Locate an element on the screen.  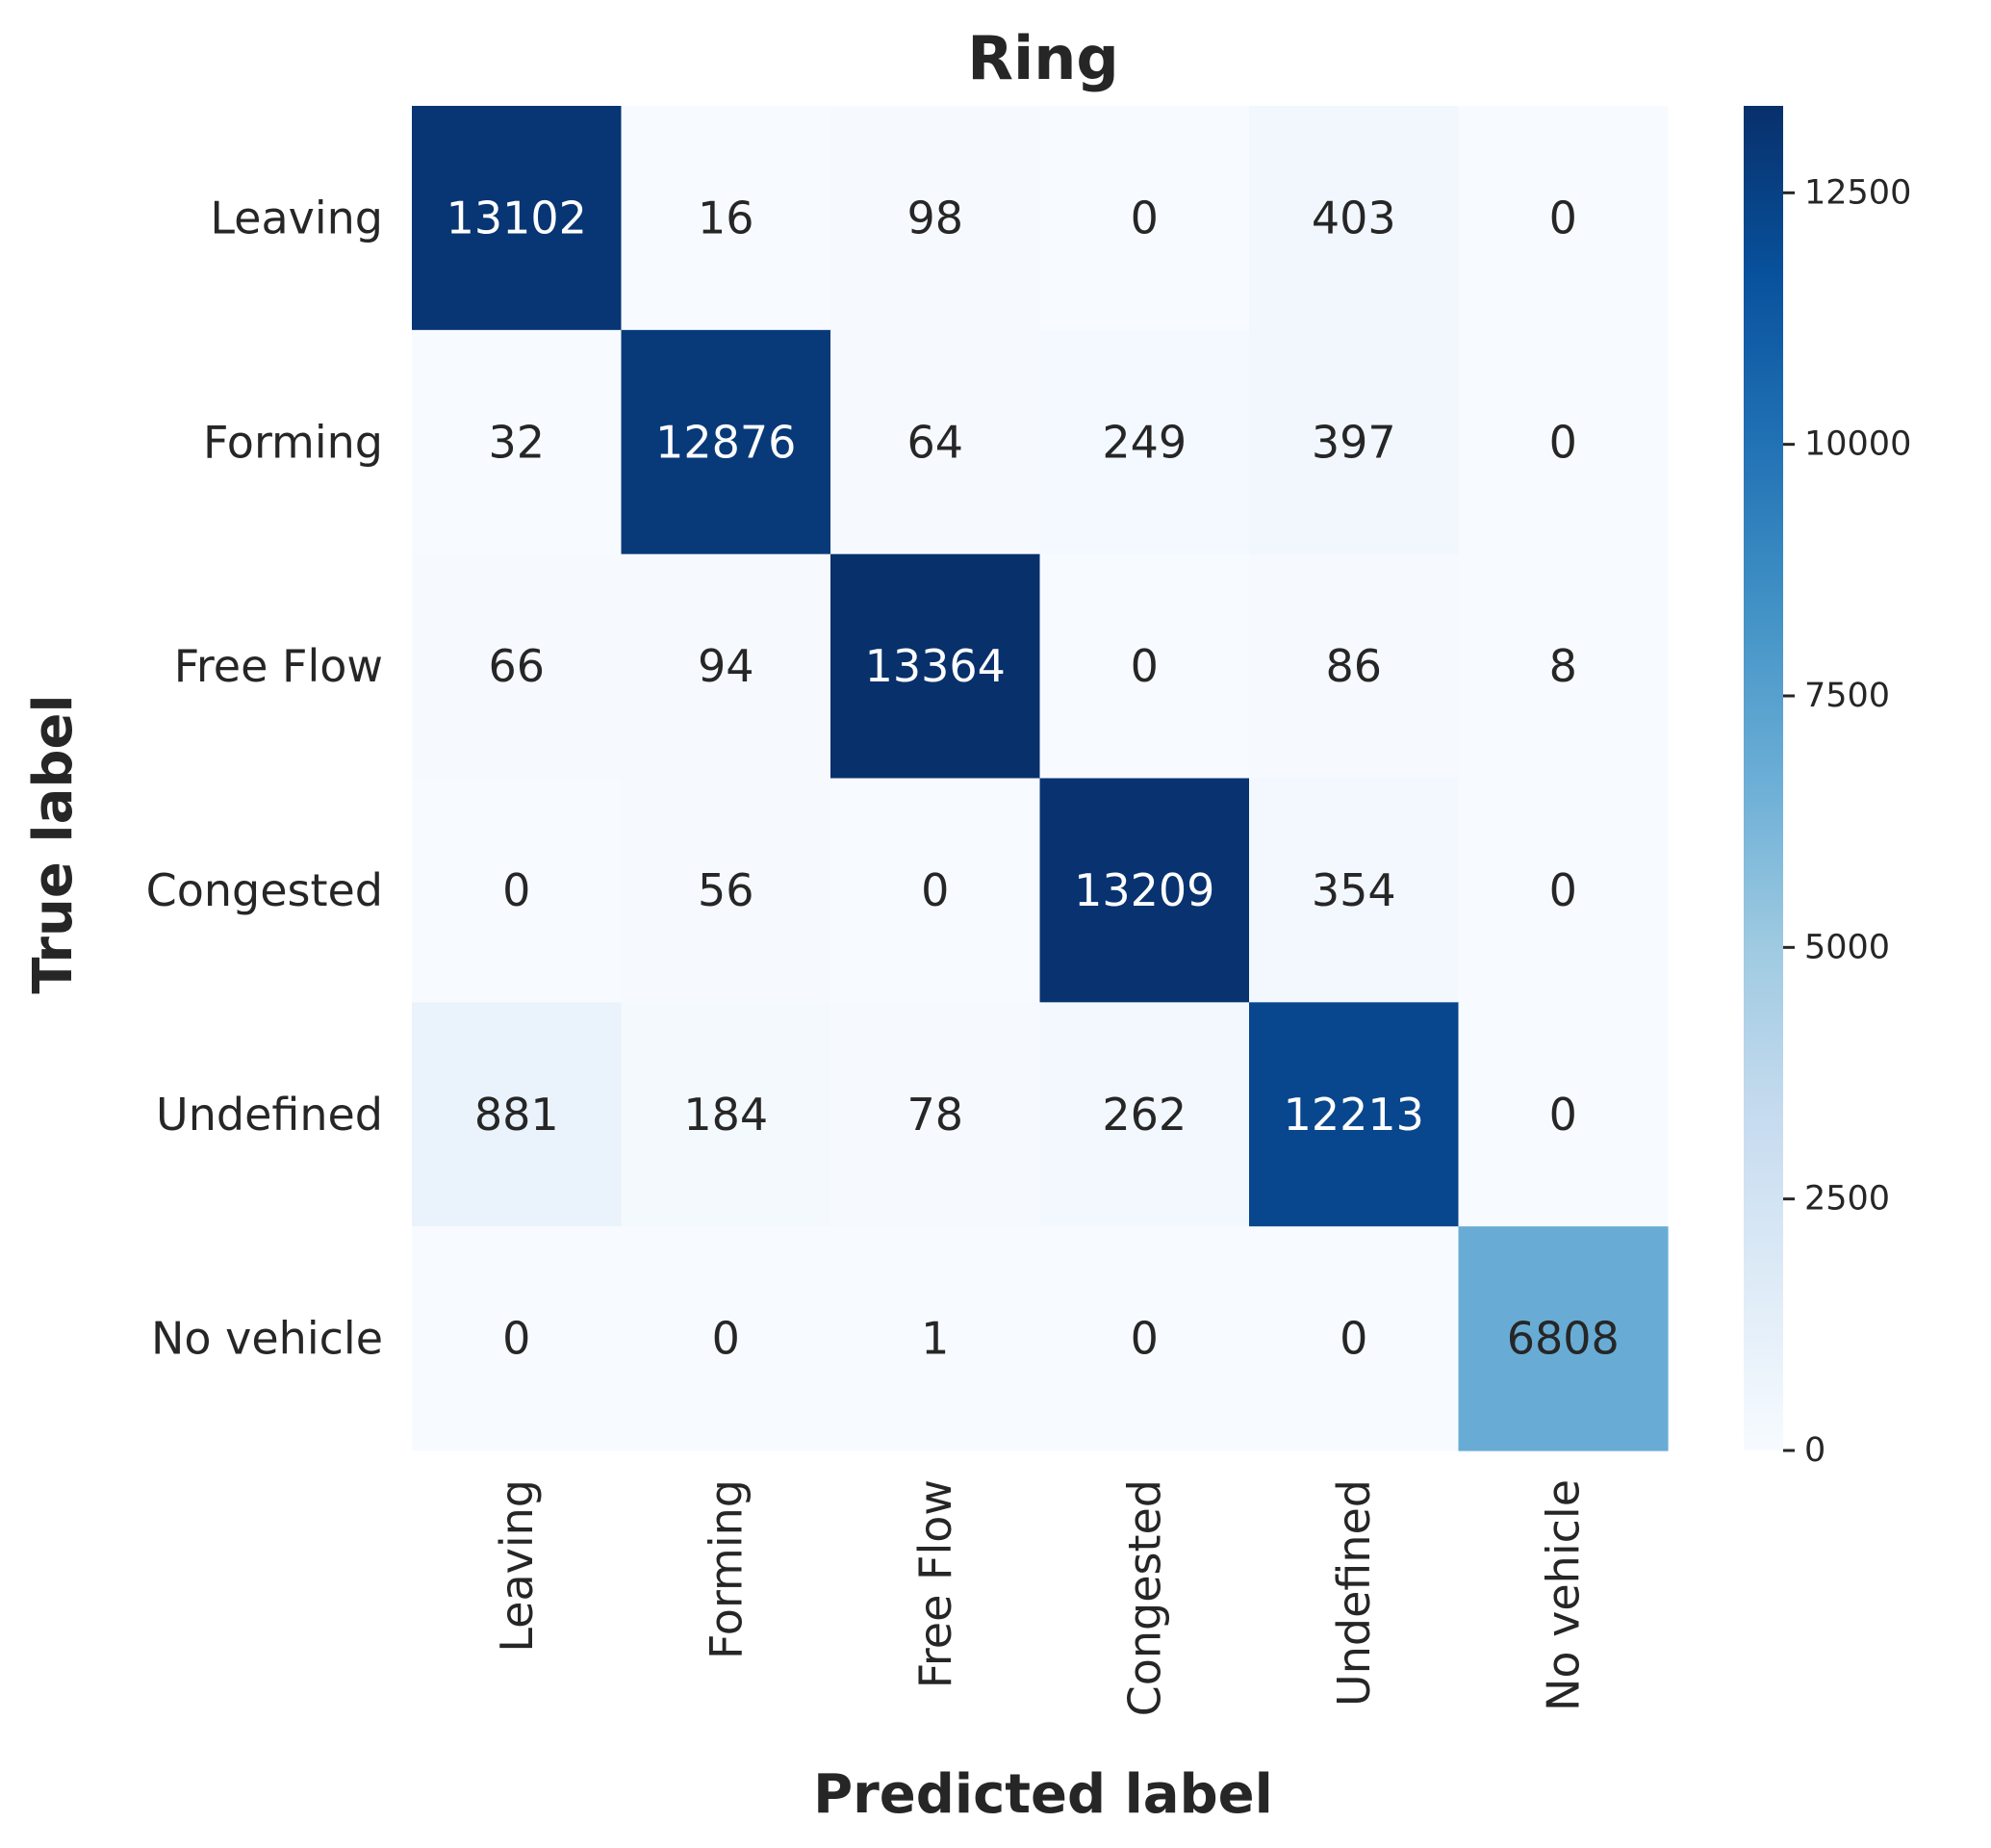
cell-value-label: 6808 is located at coordinates (1564, 1339).